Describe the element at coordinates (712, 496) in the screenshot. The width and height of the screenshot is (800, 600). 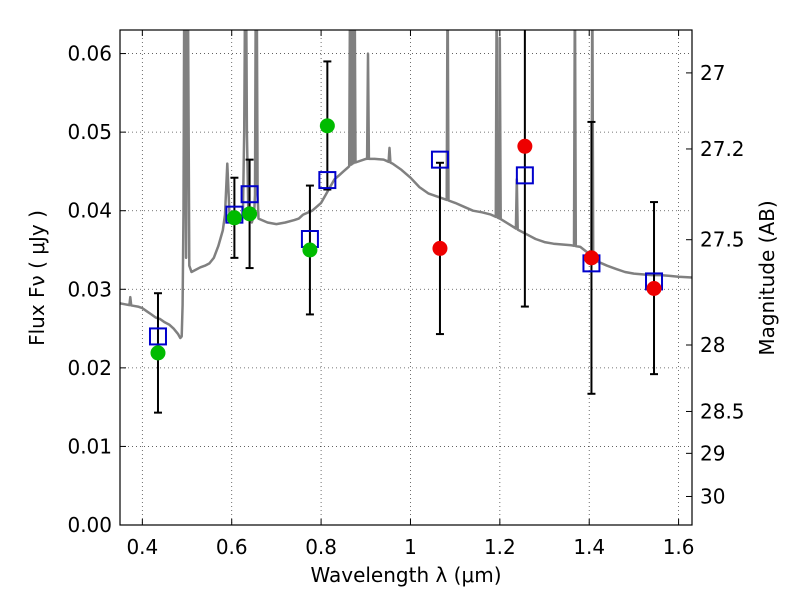
I see `right-tick-label: 30` at that location.